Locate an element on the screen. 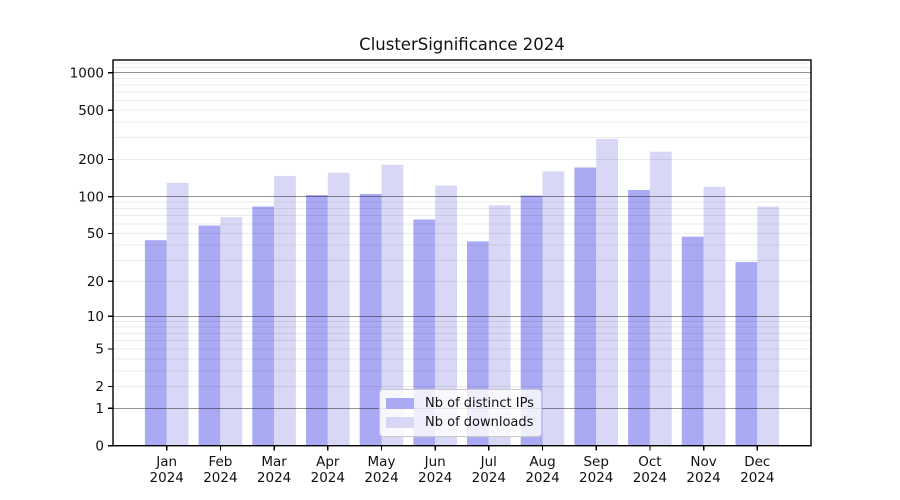  bar-downloads-dec is located at coordinates (768, 326).